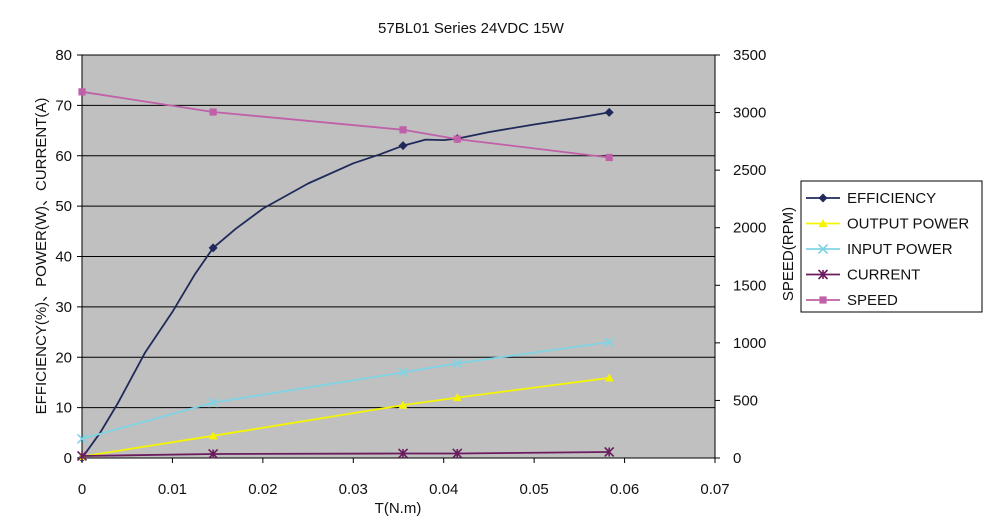 The height and width of the screenshot is (528, 1000). Describe the element at coordinates (345, 454) in the screenshot. I see `series-current` at that location.